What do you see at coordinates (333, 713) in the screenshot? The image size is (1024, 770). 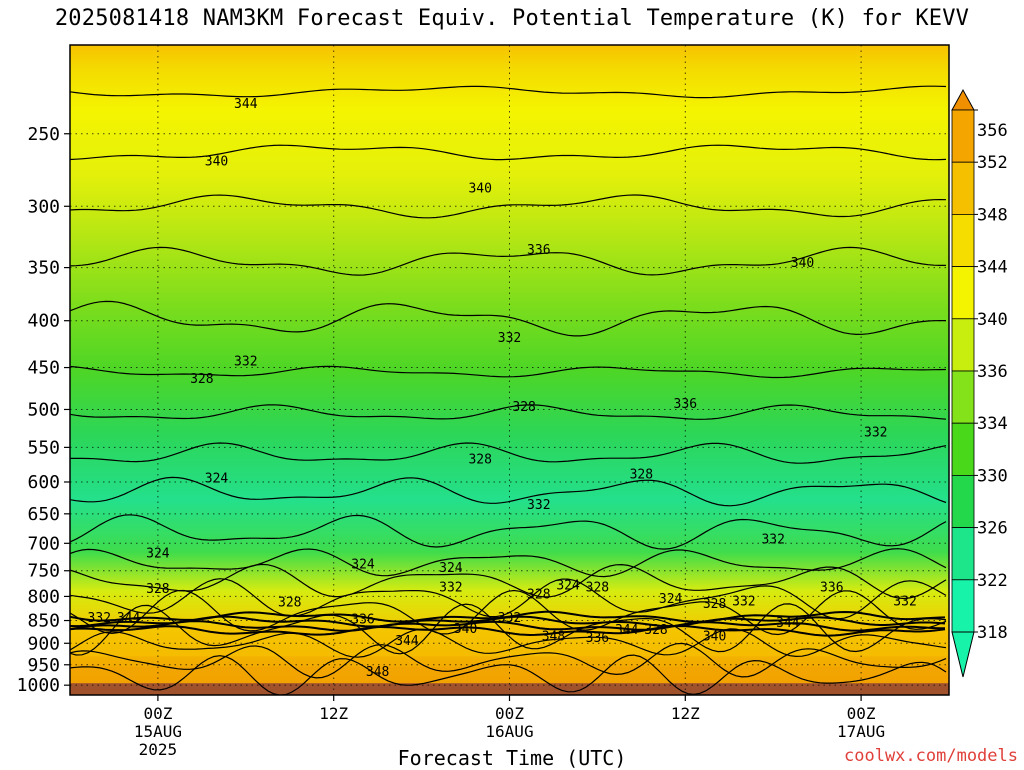 I see `x-tick-label: 12Z` at bounding box center [333, 713].